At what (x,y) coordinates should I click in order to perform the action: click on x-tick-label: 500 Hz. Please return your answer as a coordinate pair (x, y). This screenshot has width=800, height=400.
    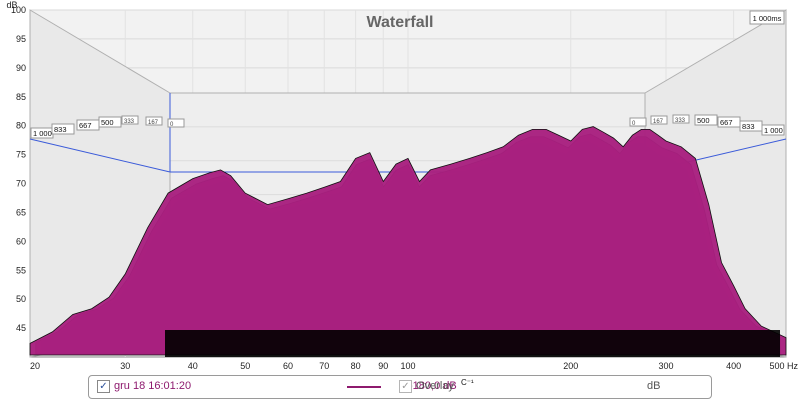
    Looking at the image, I should click on (783, 366).